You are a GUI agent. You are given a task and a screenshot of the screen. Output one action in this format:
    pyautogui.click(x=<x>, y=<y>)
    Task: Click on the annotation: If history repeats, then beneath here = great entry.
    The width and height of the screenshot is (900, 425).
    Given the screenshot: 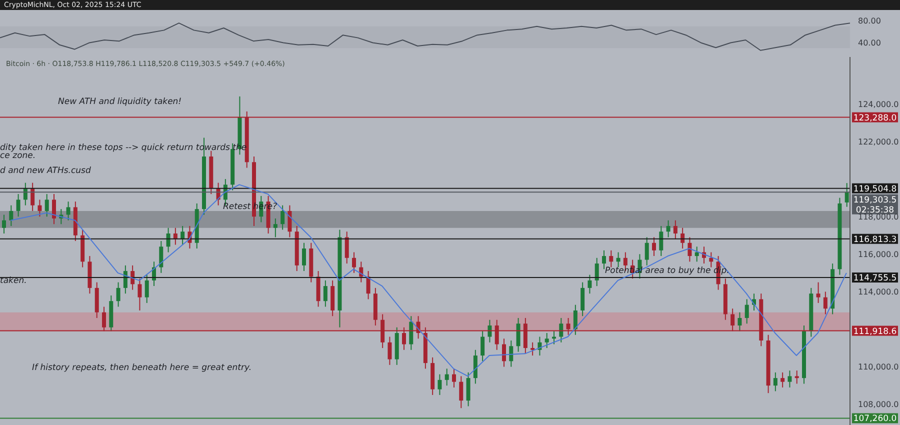 What is the action you would take?
    pyautogui.click(x=142, y=368)
    